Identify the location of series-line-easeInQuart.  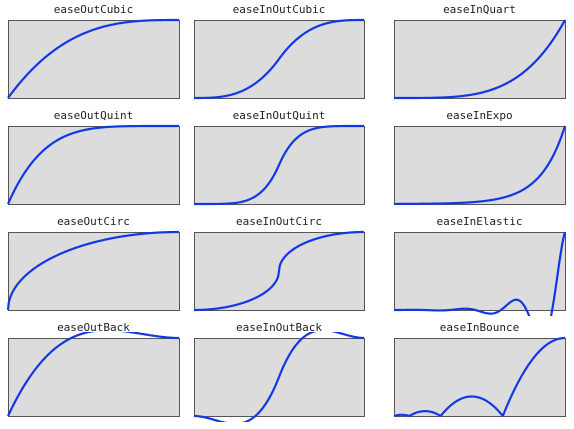
(479, 59).